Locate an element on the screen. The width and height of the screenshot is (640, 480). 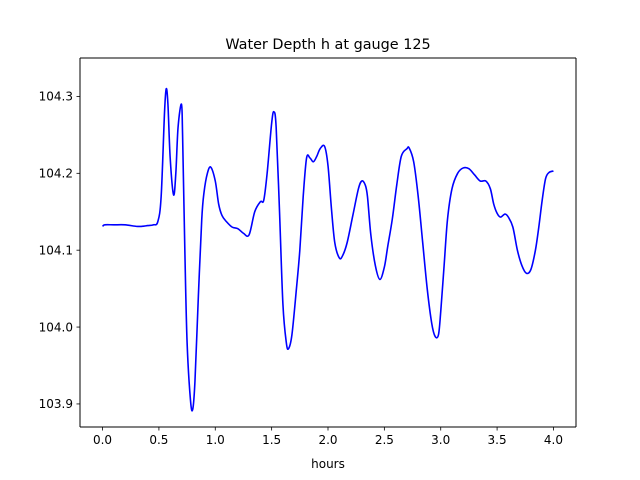
y-tick-label: 103.9 is located at coordinates (56, 404).